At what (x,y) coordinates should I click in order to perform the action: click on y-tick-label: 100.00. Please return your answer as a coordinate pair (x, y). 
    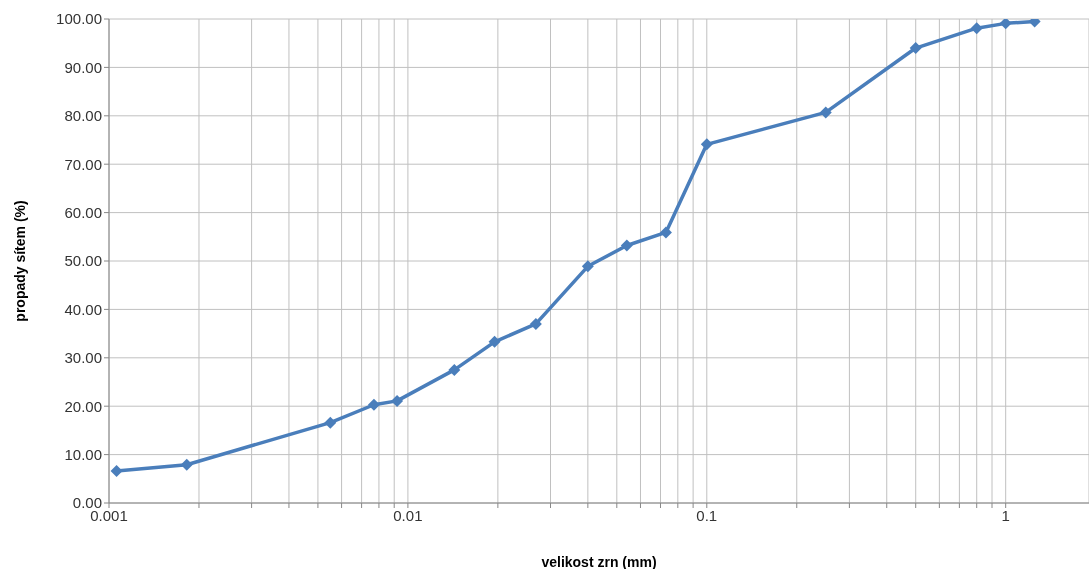
    Looking at the image, I should click on (79, 19).